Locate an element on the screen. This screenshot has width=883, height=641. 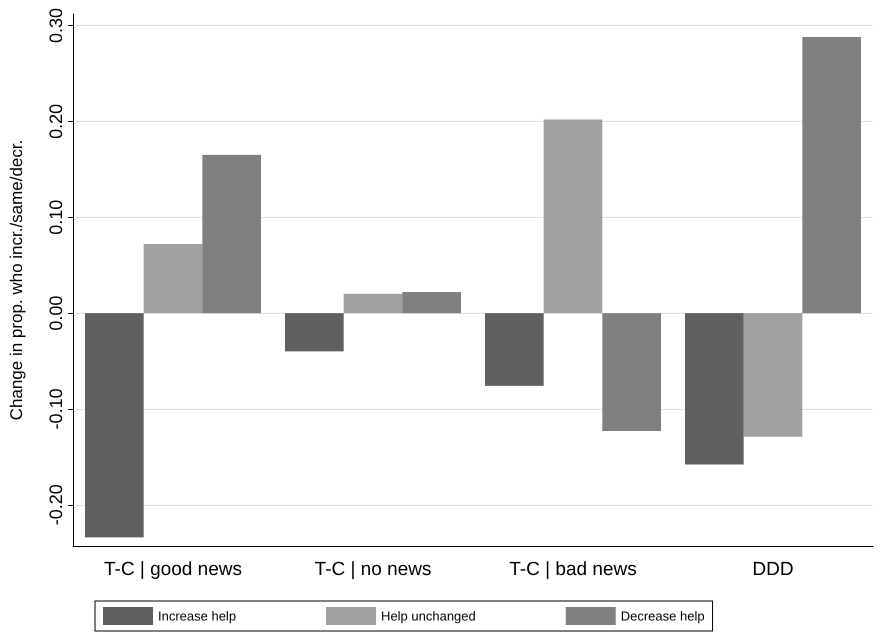
y-tick-label: 0.10 is located at coordinates (56, 217).